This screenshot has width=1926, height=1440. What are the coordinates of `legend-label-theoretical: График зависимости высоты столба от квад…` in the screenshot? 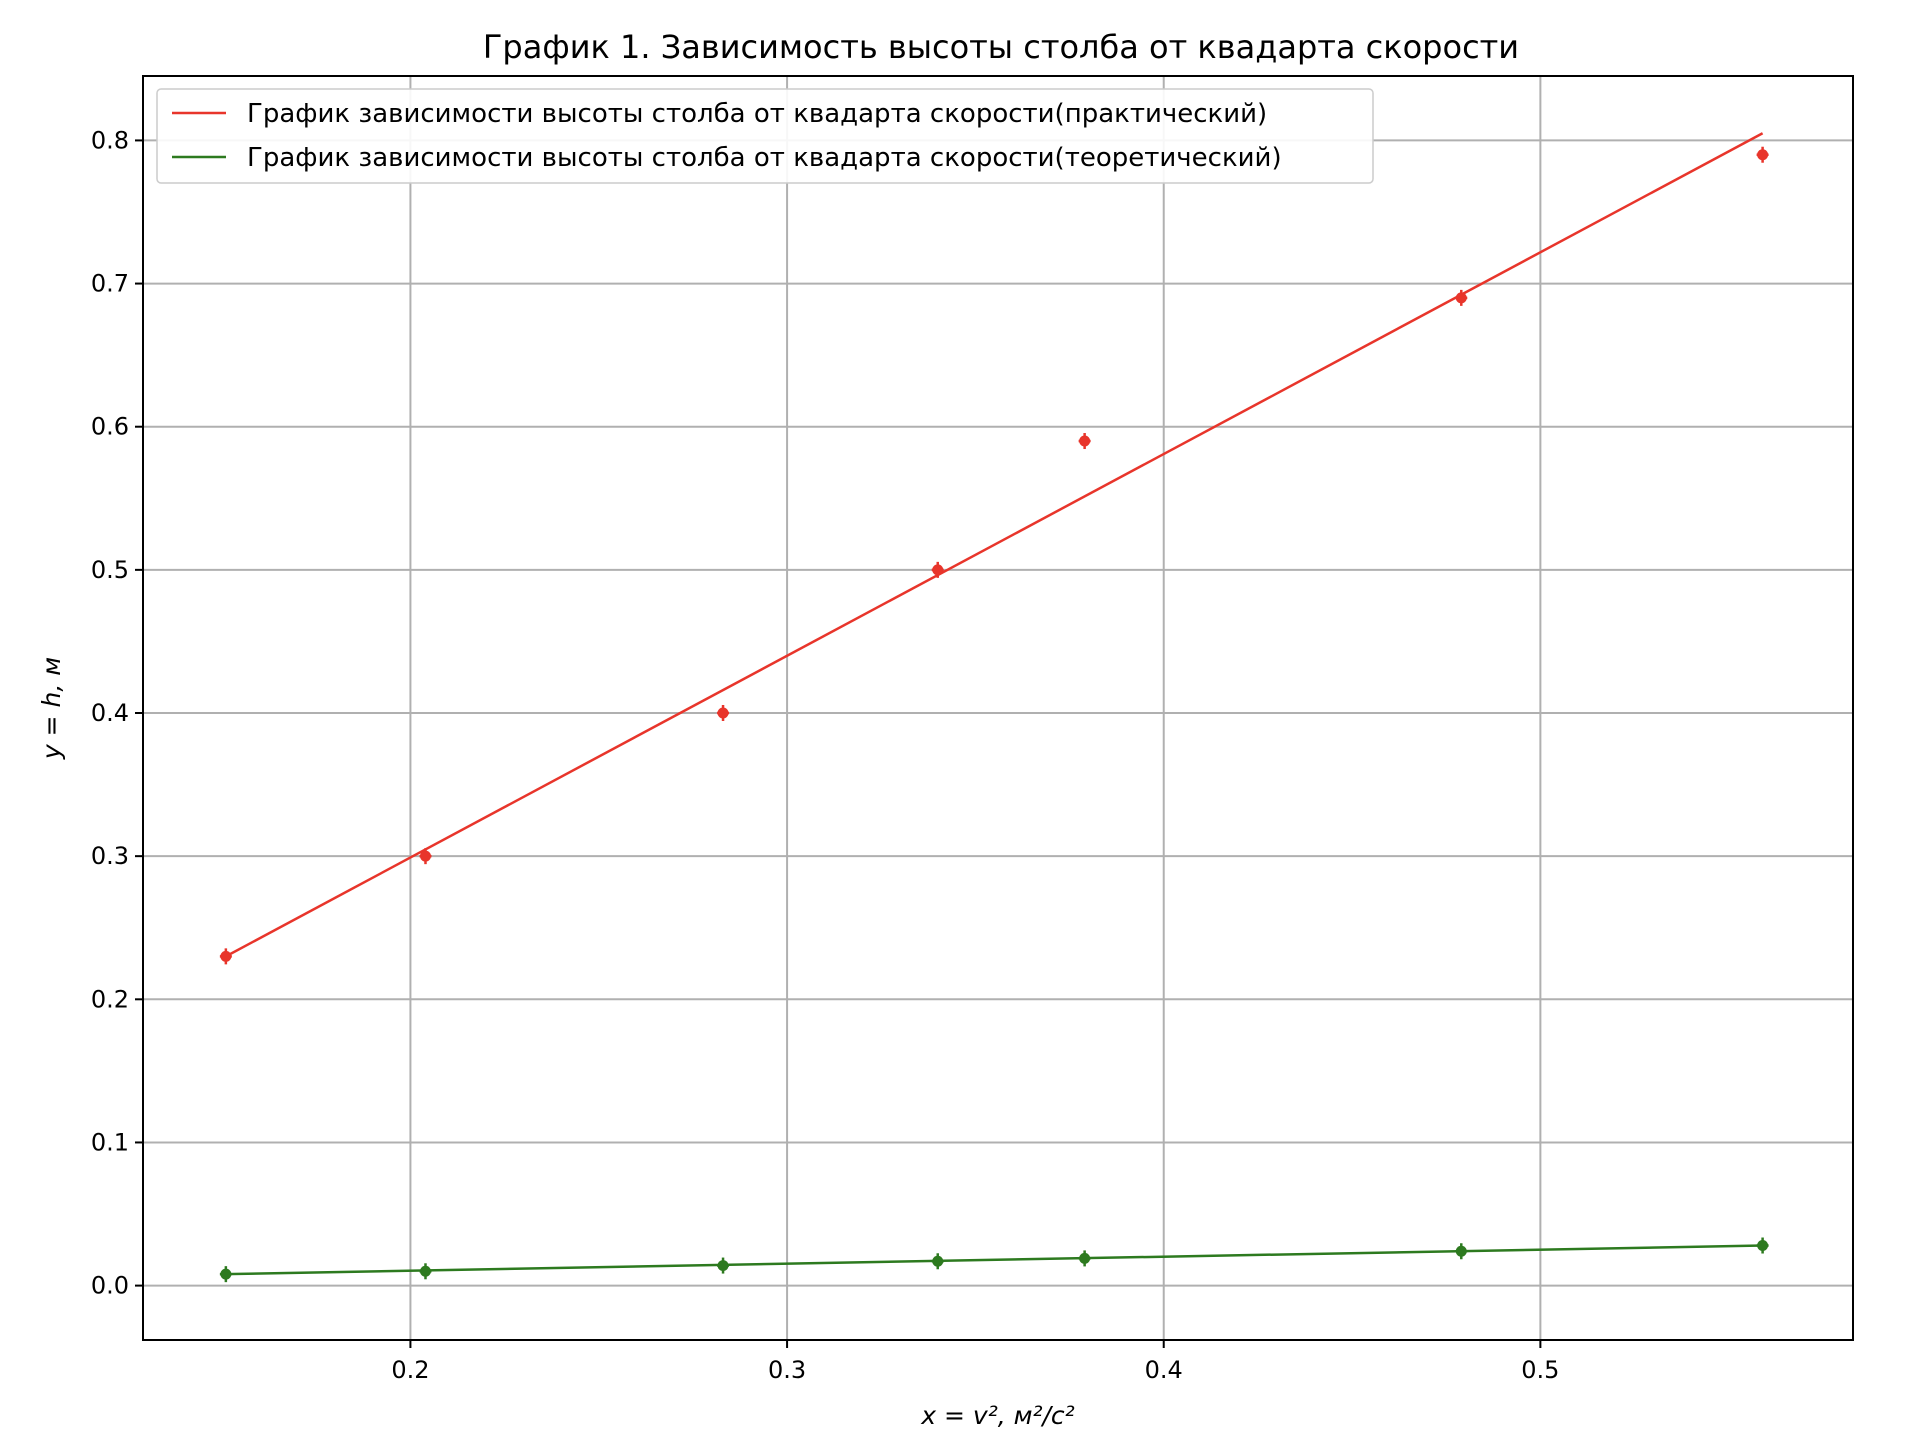 It's located at (764, 158).